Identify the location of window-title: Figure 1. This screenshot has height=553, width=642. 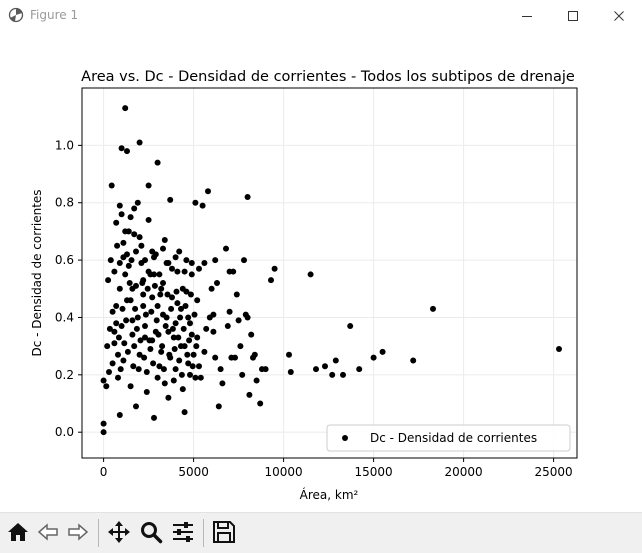
(54, 15).